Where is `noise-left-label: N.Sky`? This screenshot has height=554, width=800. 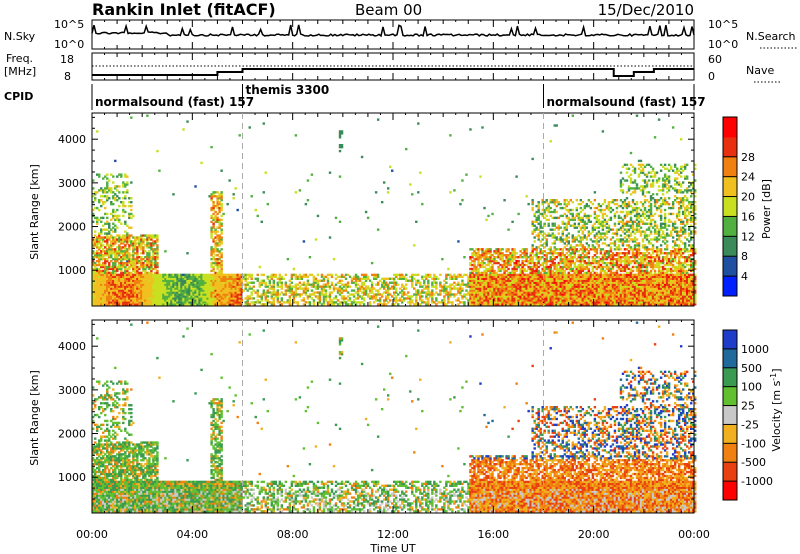
noise-left-label: N.Sky is located at coordinates (20, 36).